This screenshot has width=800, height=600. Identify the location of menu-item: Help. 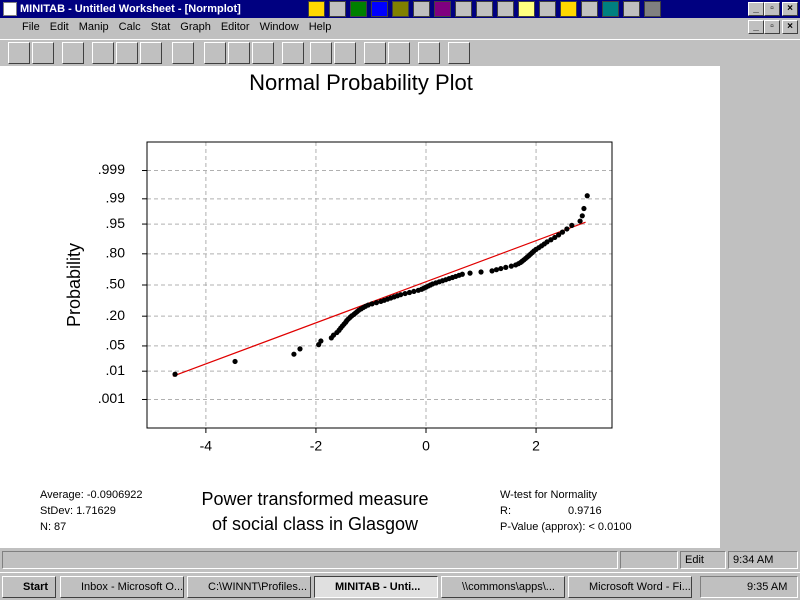
(320, 27).